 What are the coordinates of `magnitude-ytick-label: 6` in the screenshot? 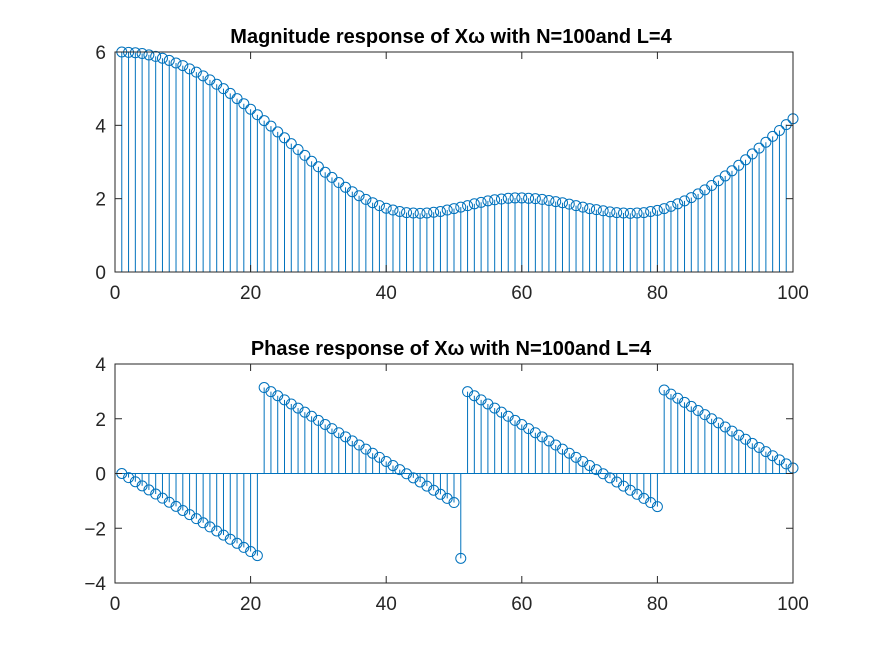 It's located at (100, 53).